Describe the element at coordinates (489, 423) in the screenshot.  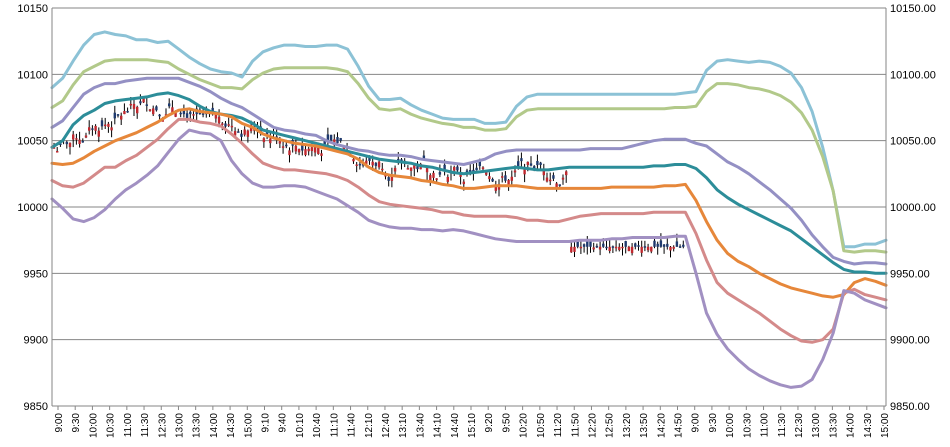
I see `x-tick-label: 9:20` at that location.